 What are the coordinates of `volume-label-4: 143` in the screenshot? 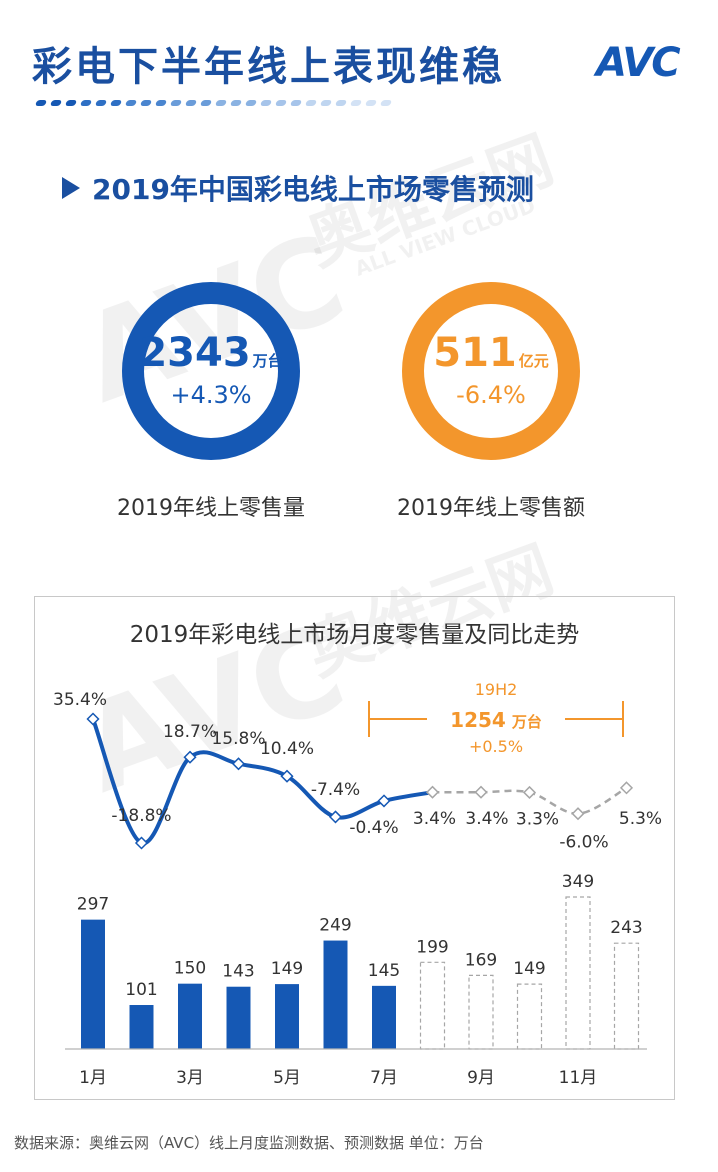 It's located at (238, 972).